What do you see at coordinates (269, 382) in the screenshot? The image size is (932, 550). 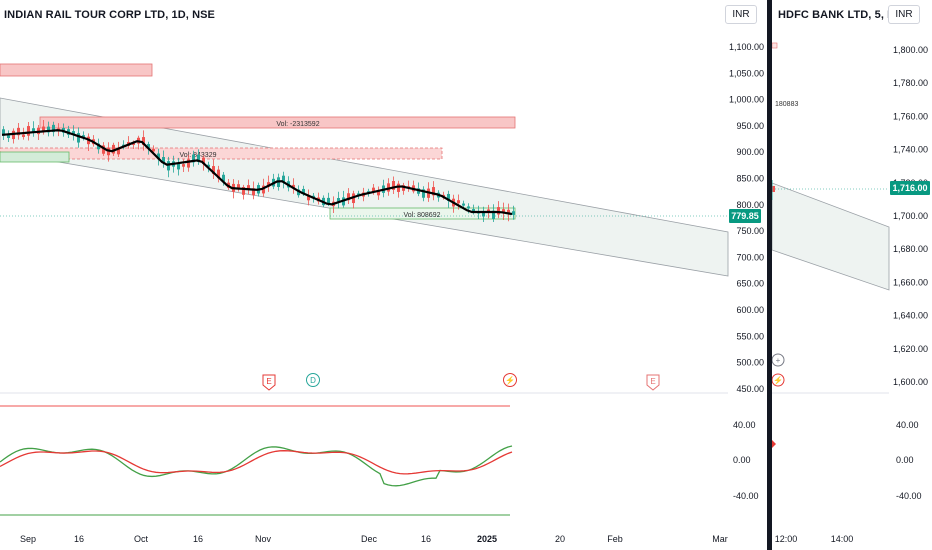 I see `earnings-event-1: E` at bounding box center [269, 382].